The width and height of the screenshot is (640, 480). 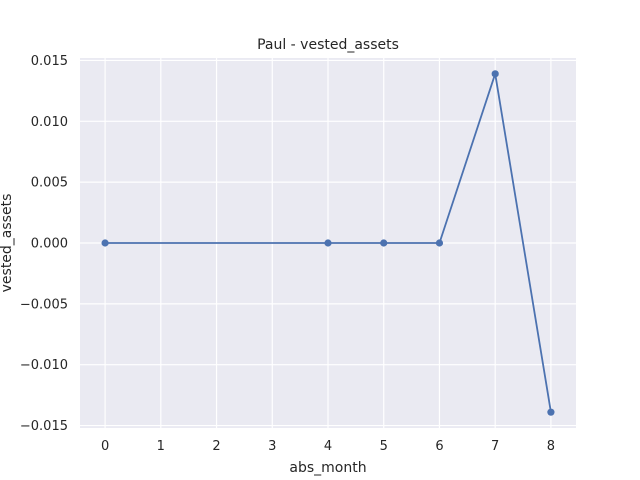 I want to click on x-axis-ticks: 0 1 2 3 4 5 6 7 8, so click(x=328, y=446).